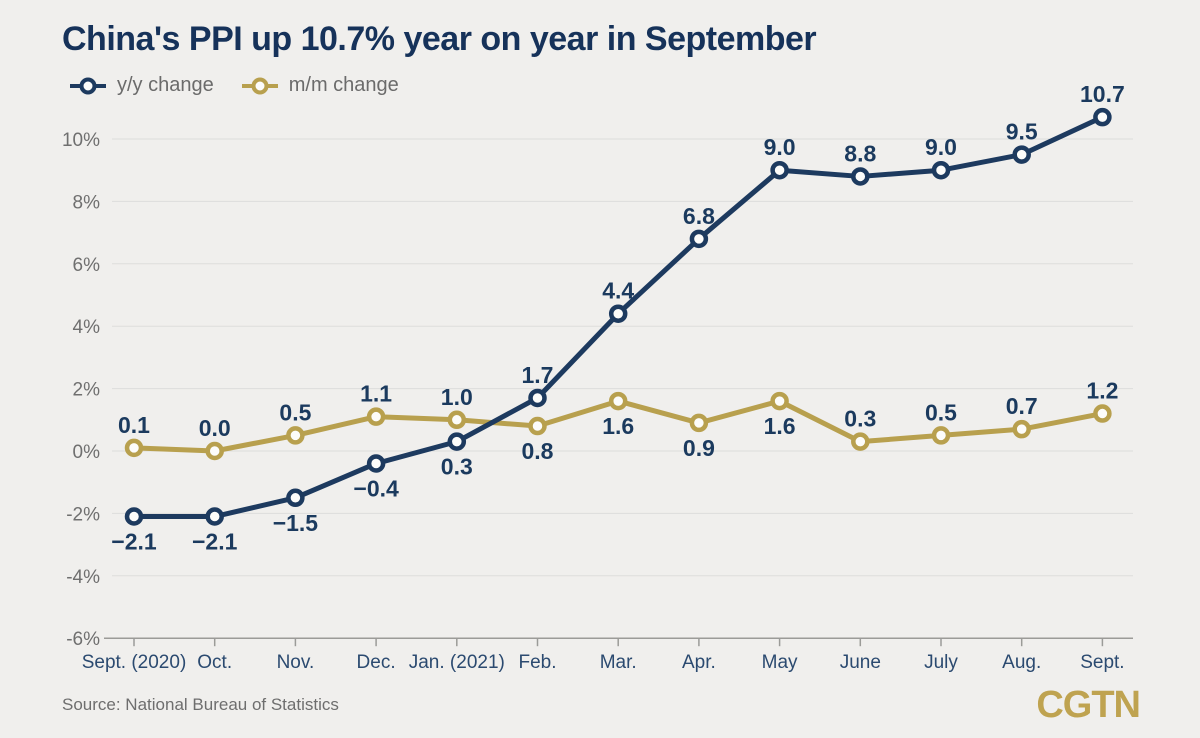  What do you see at coordinates (83, 514) in the screenshot?
I see `y-tick-label: -2%` at bounding box center [83, 514].